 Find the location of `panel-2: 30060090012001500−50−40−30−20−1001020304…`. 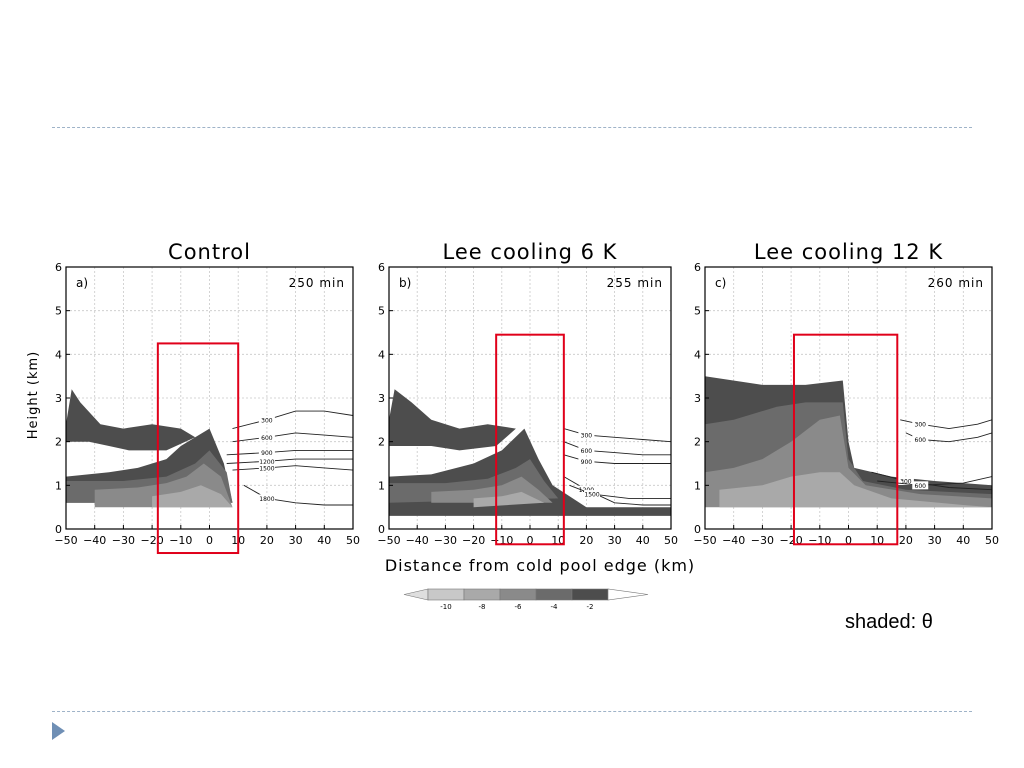

panel-2: 30060090012001500−50−40−30−20−1001020304… is located at coordinates (527, 393).